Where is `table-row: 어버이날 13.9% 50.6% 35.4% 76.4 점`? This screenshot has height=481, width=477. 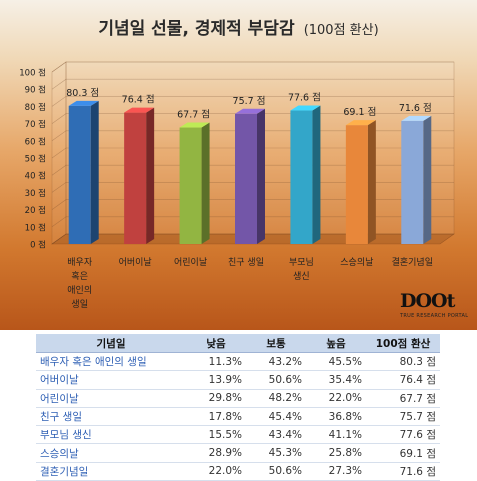
table-row: 어버이날 13.9% 50.6% 35.4% 76.4 점 is located at coordinates (238, 380).